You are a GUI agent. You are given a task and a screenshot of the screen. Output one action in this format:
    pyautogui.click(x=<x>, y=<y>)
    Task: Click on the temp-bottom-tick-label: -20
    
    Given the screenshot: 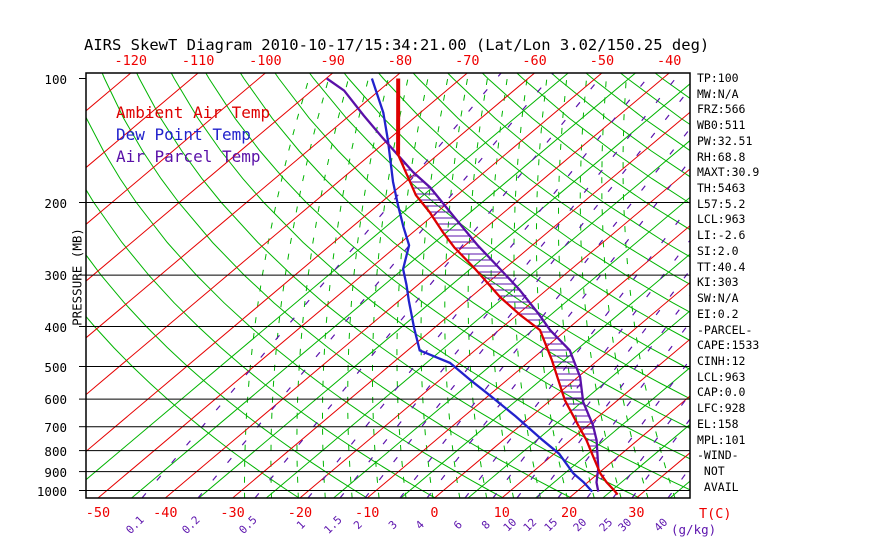 What is the action you would take?
    pyautogui.click(x=300, y=513)
    